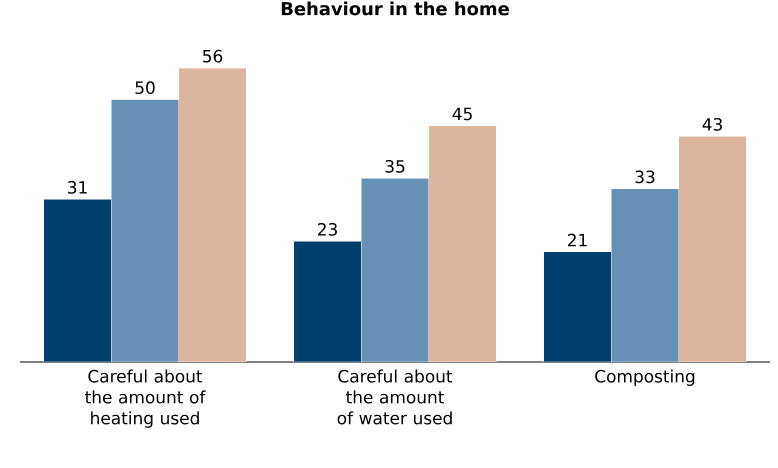  I want to click on data-label: 45, so click(462, 114).